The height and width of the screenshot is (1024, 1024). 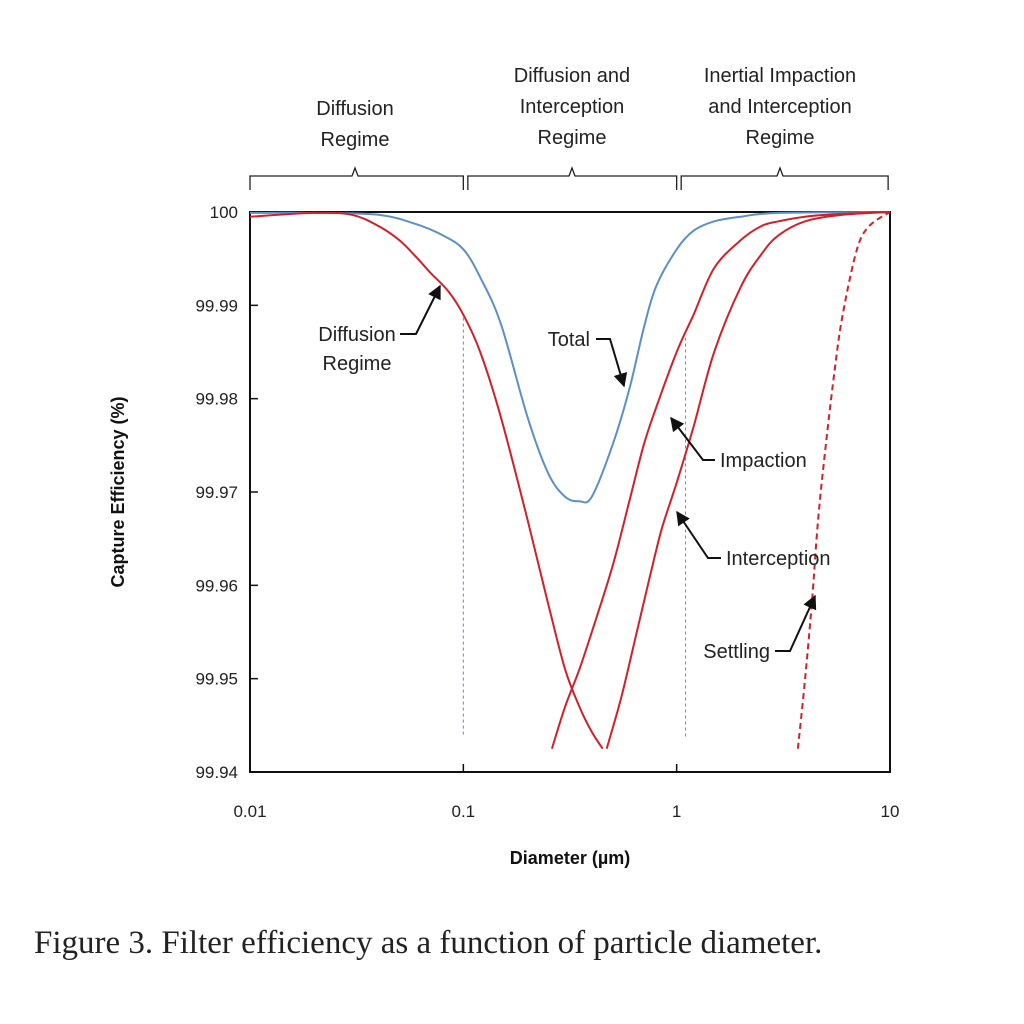 What do you see at coordinates (574, 525) in the screenshot?
I see `reference-lines` at bounding box center [574, 525].